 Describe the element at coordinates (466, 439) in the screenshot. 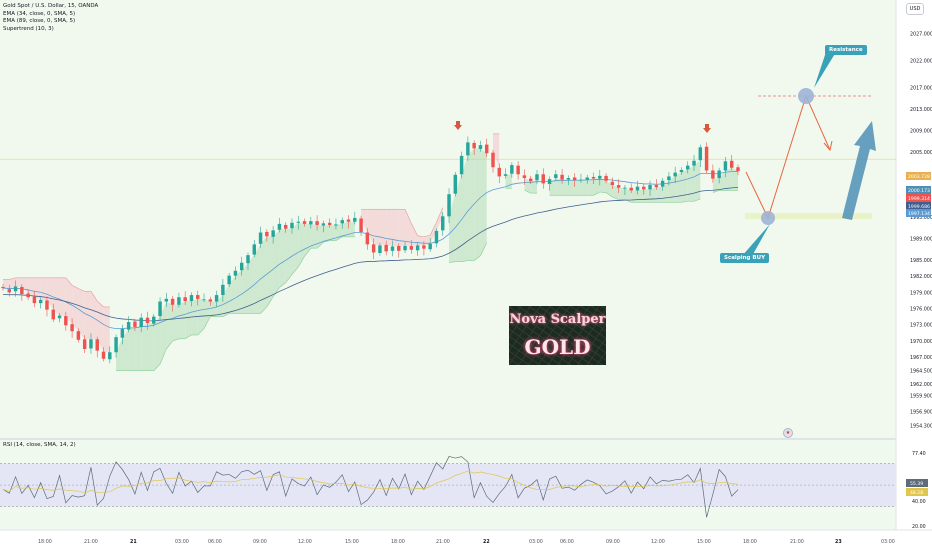

I see `pane-separator` at that location.